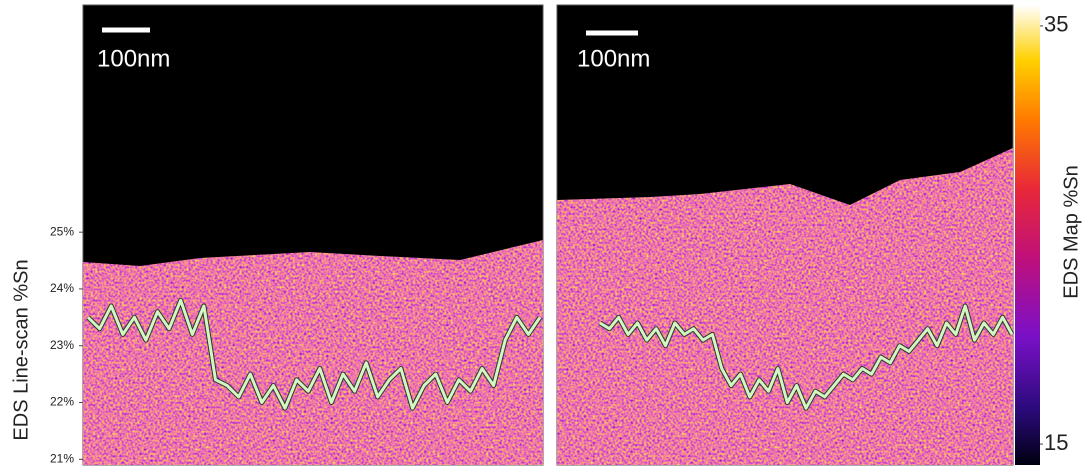  Describe the element at coordinates (1056, 24) in the screenshot. I see `colorbar-tick-label: 35` at that location.